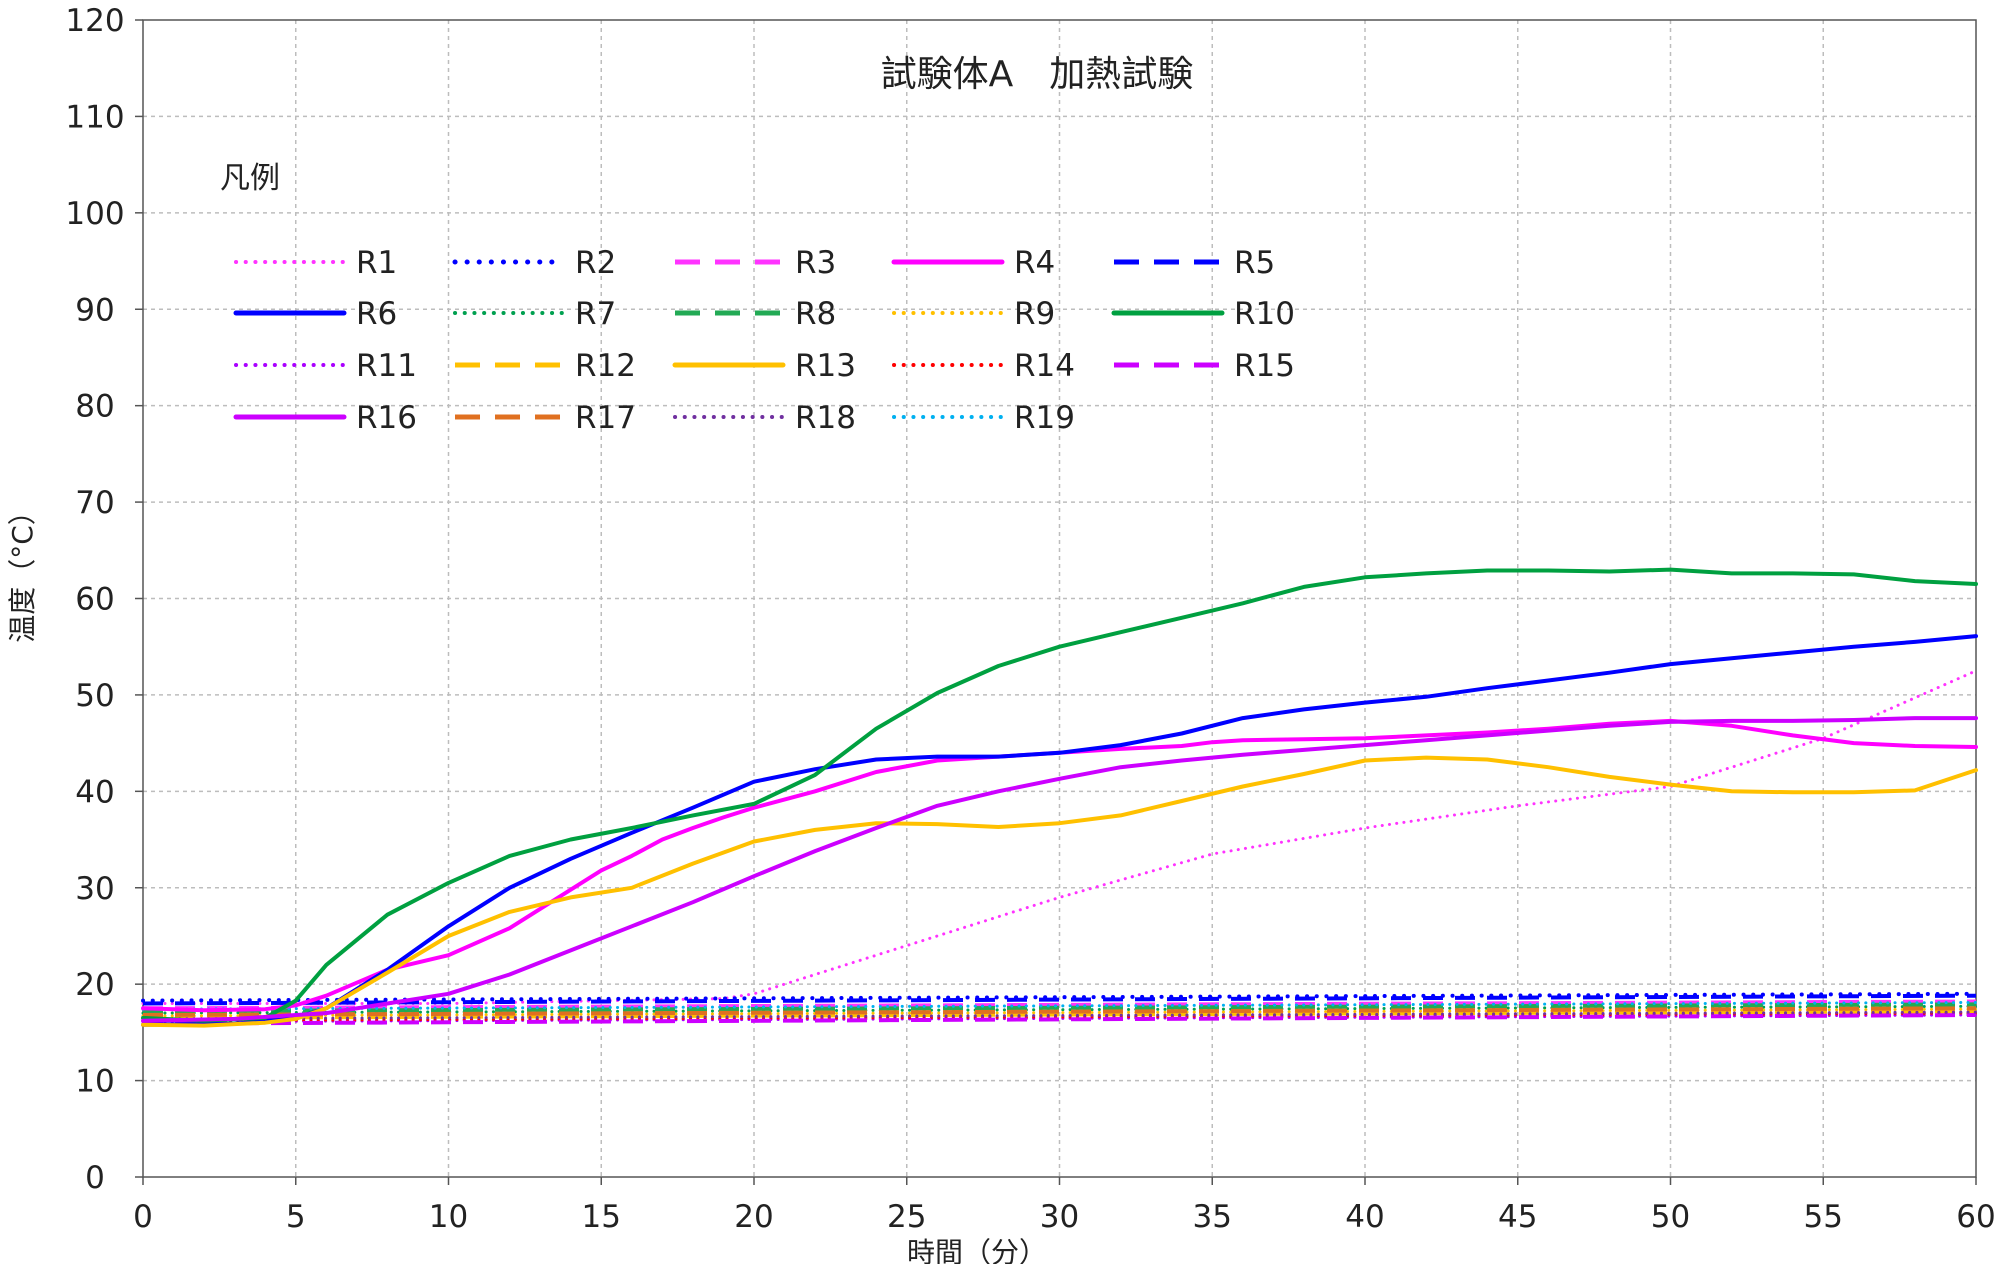 Image resolution: width=2000 pixels, height=1264 pixels. I want to click on x-tick-label: 55, so click(1823, 1217).